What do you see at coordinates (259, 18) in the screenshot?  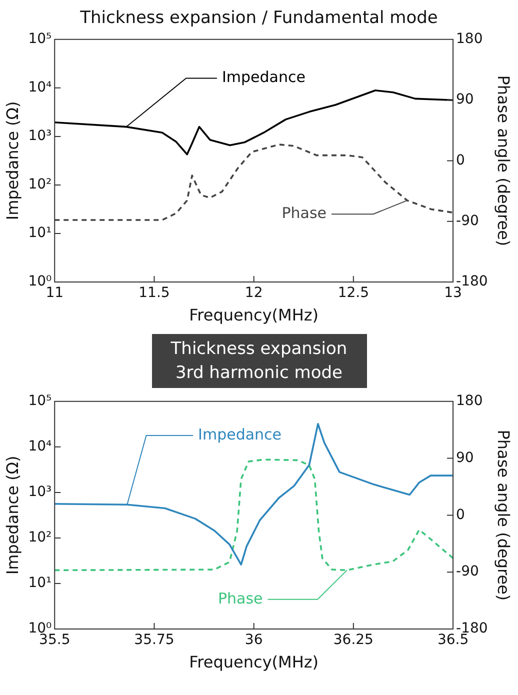 I see `chart-title: Thickness expansion / Fundamental mode` at bounding box center [259, 18].